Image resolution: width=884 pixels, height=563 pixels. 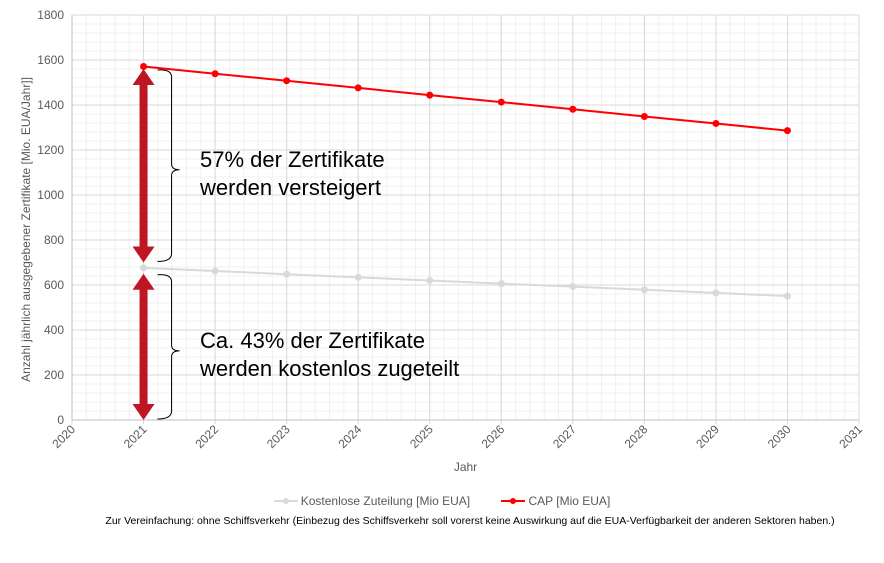 I want to click on x-tick-label: 2023, so click(x=278, y=436).